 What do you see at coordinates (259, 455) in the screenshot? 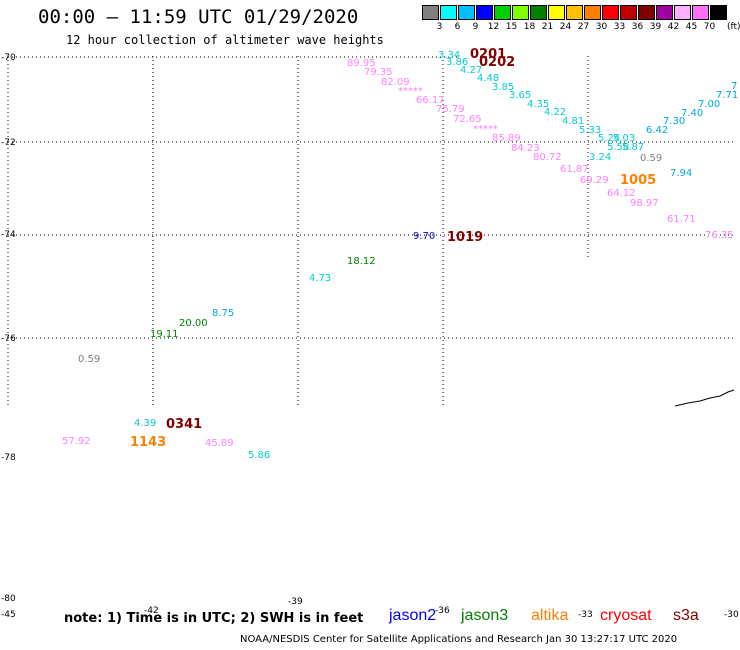
I see `swh-value: 5.86` at bounding box center [259, 455].